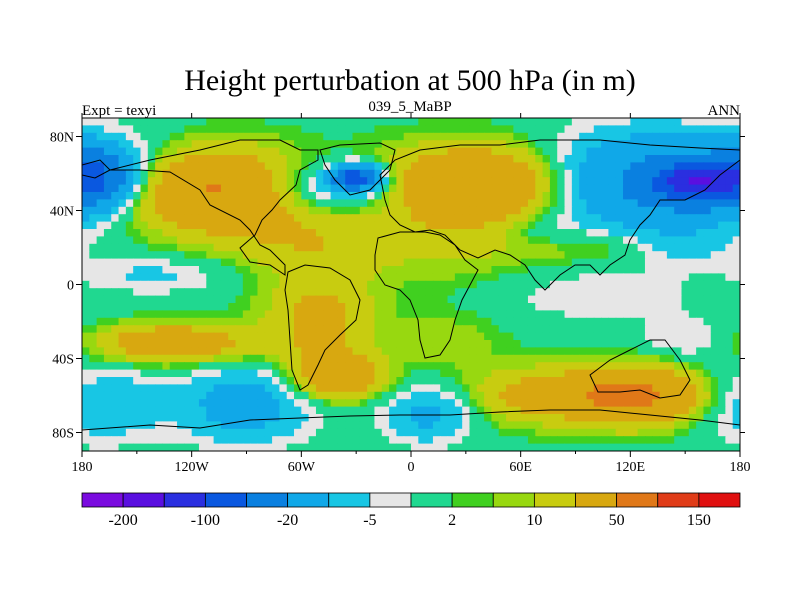 The height and width of the screenshot is (600, 800). I want to click on chart-title: Height perturbation at 500 hPa (in m), so click(410, 80).